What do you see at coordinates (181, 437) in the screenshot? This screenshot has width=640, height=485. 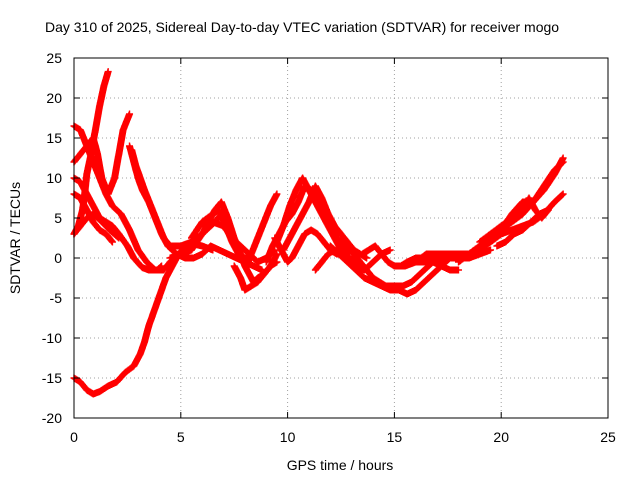 I see `x-tick-label: 5` at bounding box center [181, 437].